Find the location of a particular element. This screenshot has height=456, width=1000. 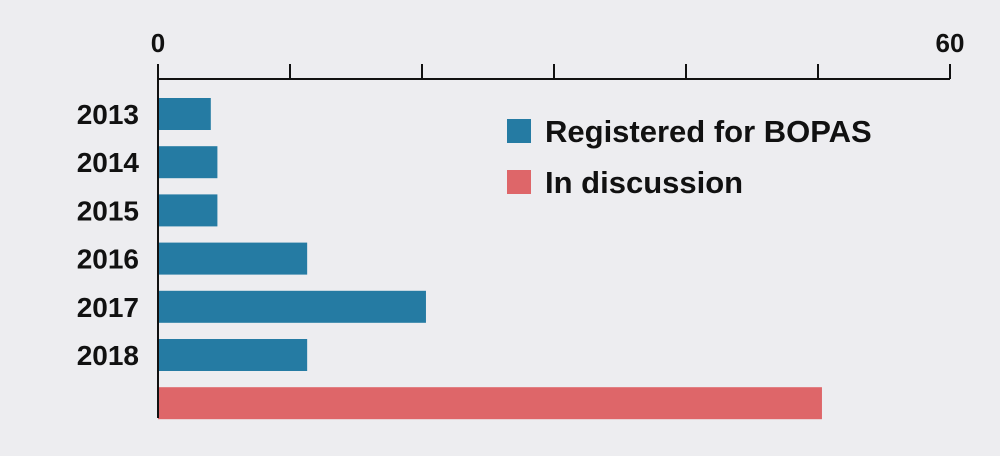

category-label: 2014 is located at coordinates (108, 162).